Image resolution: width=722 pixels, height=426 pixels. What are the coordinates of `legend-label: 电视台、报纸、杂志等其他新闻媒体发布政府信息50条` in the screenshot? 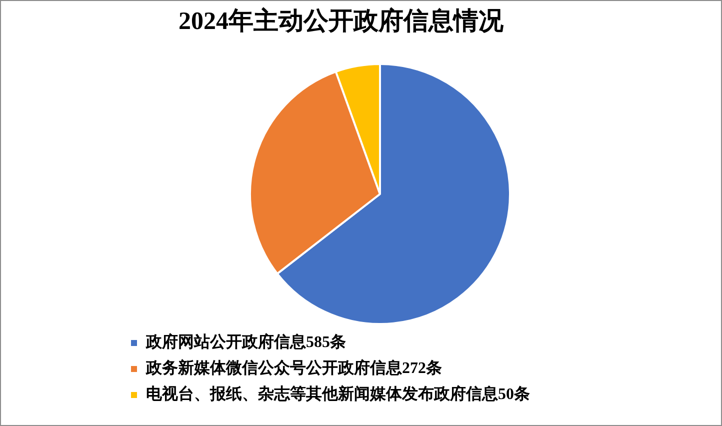 It's located at (338, 394).